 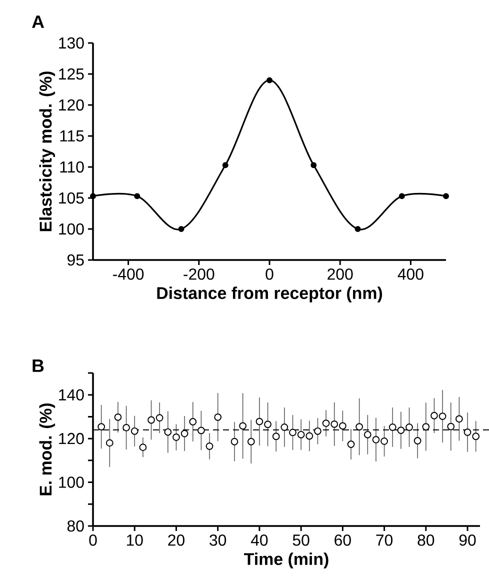 I want to click on x-tick-label: 20, so click(x=176, y=540).